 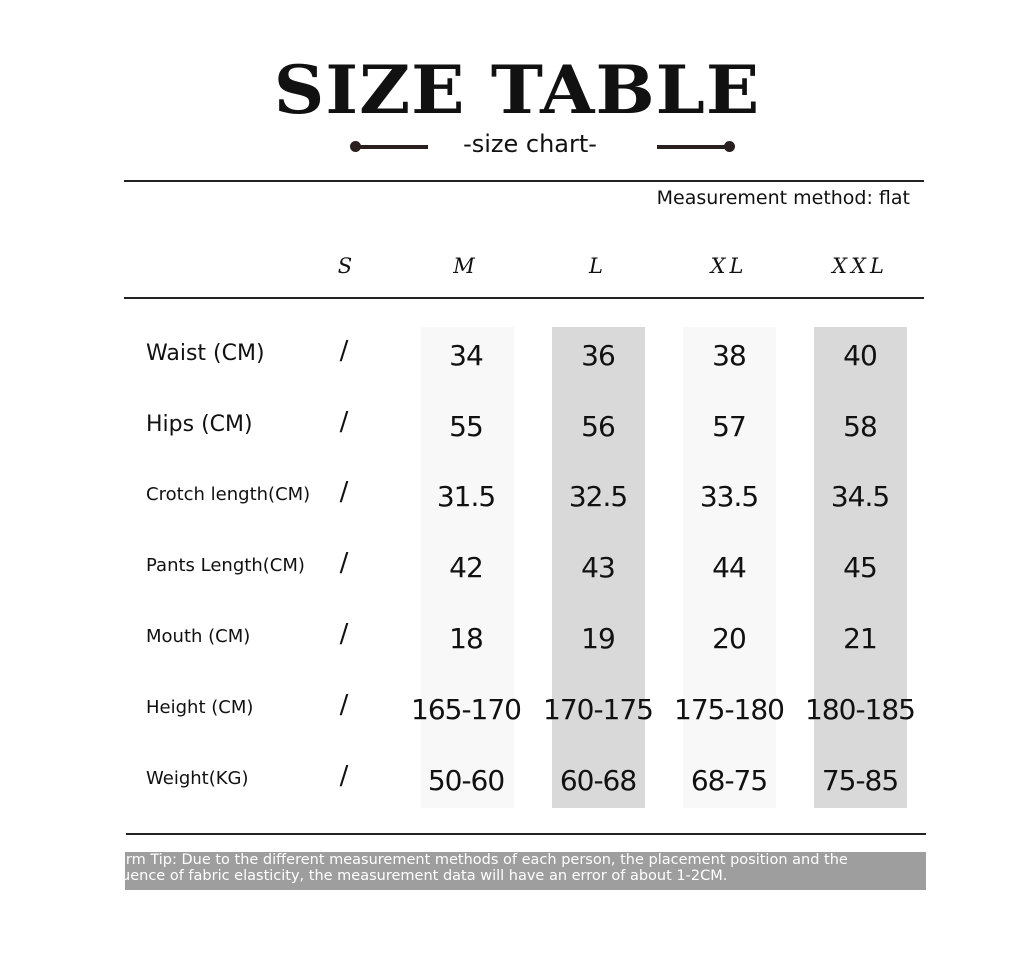 What do you see at coordinates (199, 424) in the screenshot?
I see `row-label: Hips (CM)` at bounding box center [199, 424].